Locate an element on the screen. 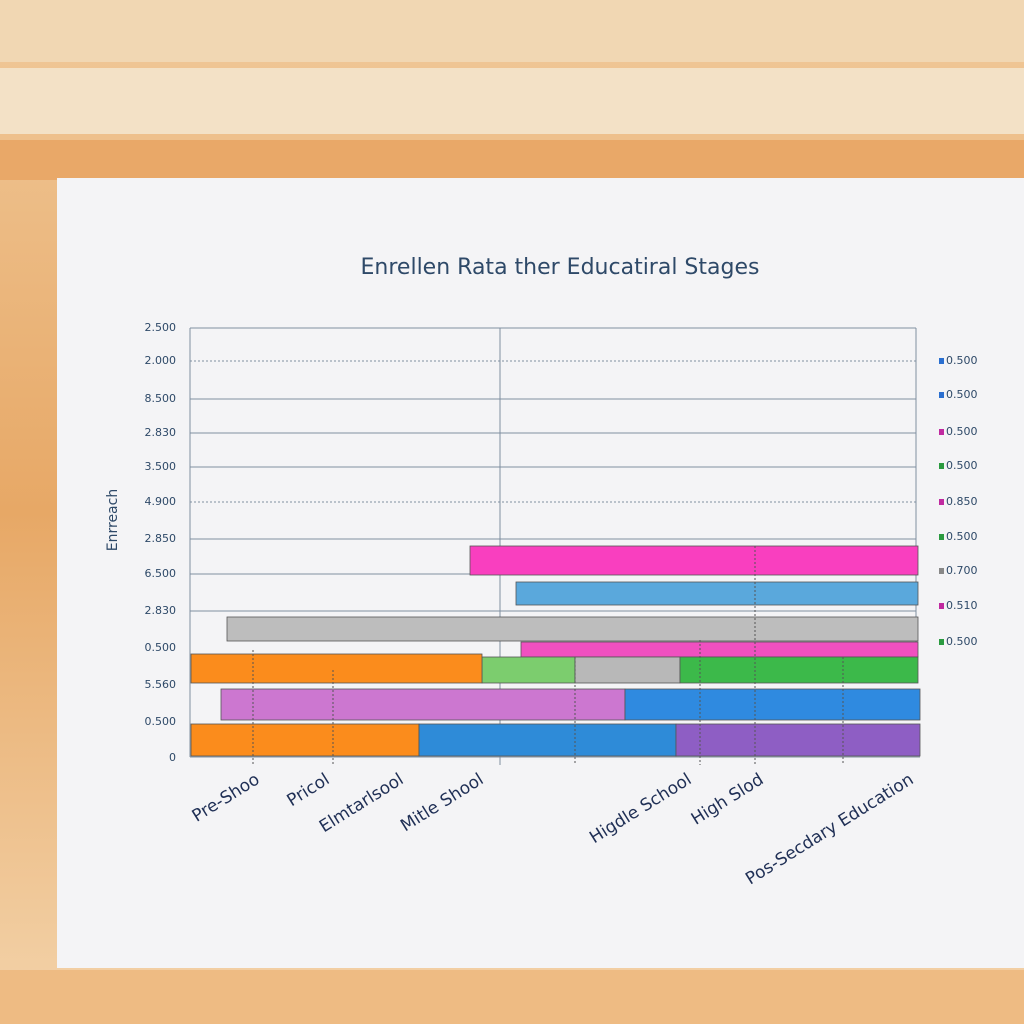 This screenshot has height=1028, width=1024. y-tick-label: 4.900 is located at coordinates (161, 501).